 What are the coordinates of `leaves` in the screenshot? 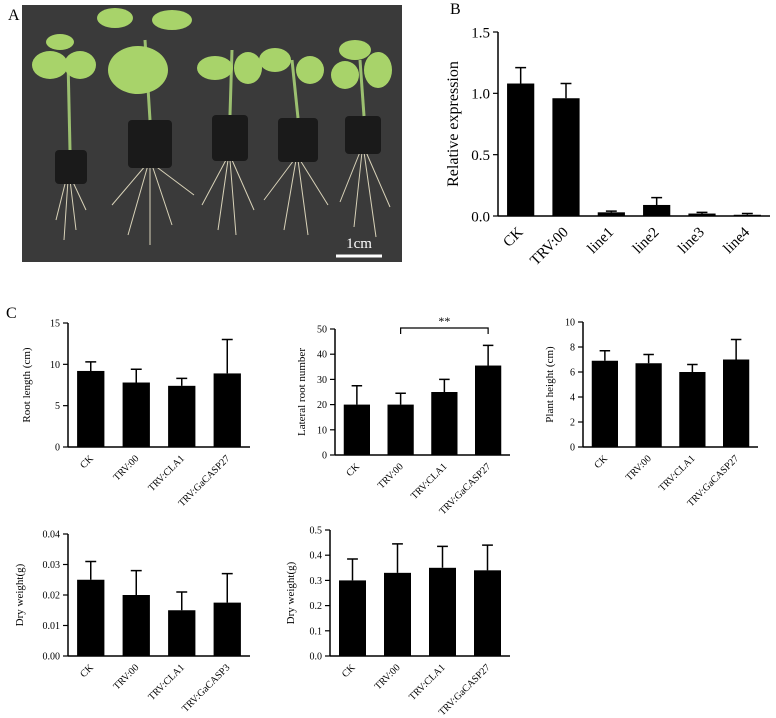 It's located at (212, 51).